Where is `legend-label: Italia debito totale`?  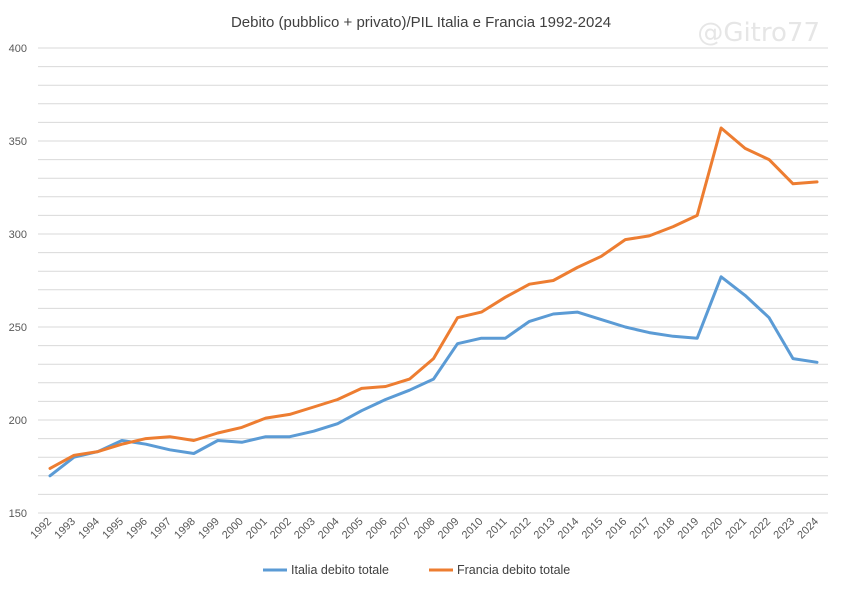
legend-label: Italia debito totale is located at coordinates (340, 570).